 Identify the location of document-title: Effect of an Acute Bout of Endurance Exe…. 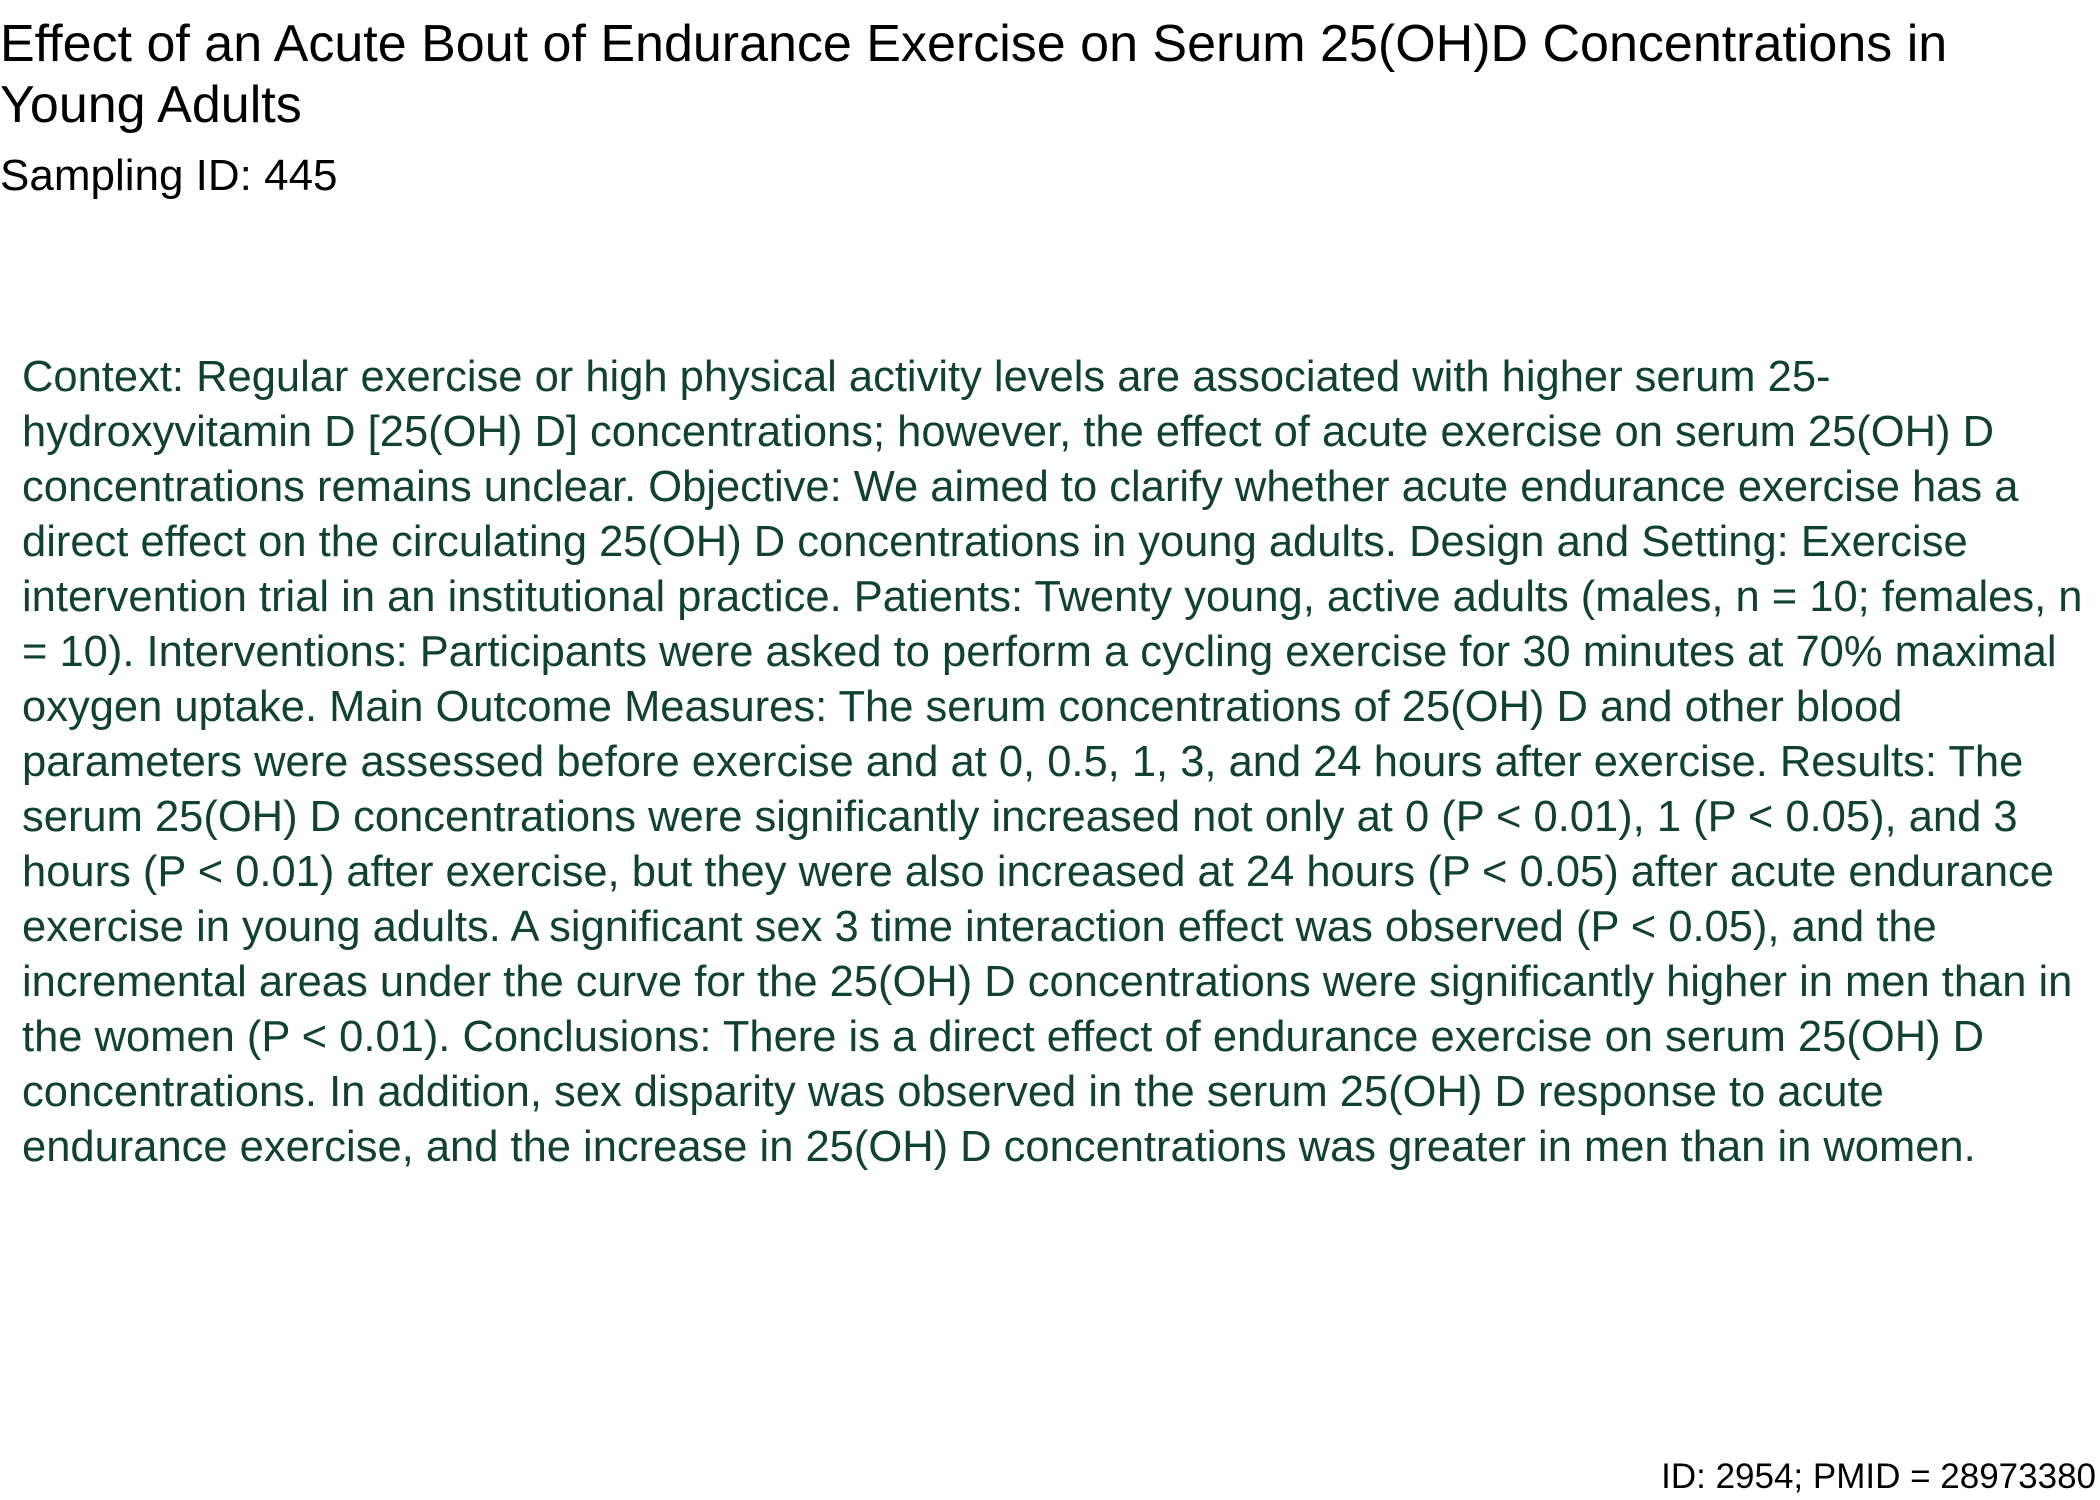
(974, 74).